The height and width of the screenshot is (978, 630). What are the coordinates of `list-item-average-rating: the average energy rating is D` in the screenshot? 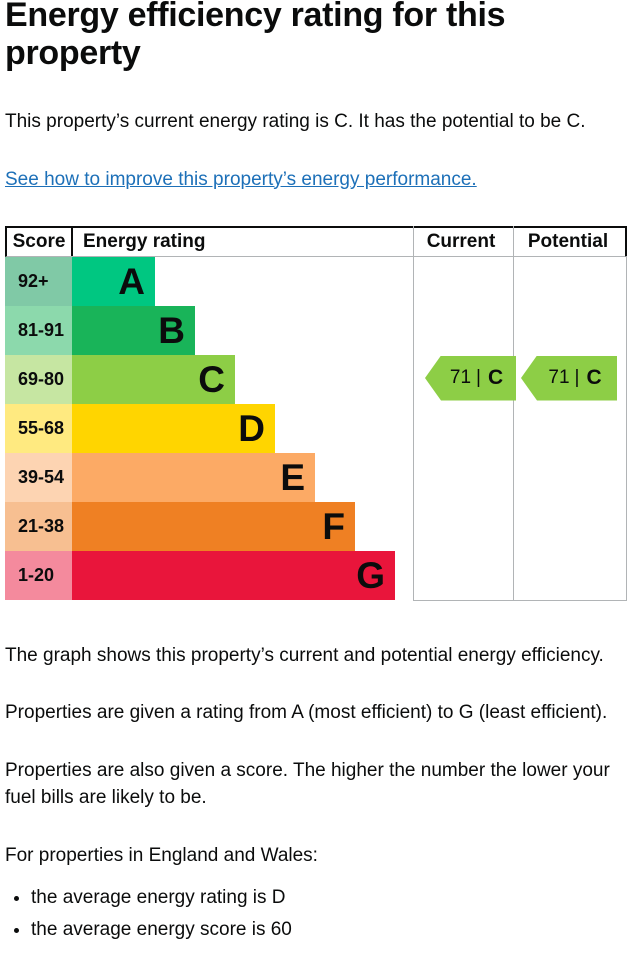 It's located at (328, 898).